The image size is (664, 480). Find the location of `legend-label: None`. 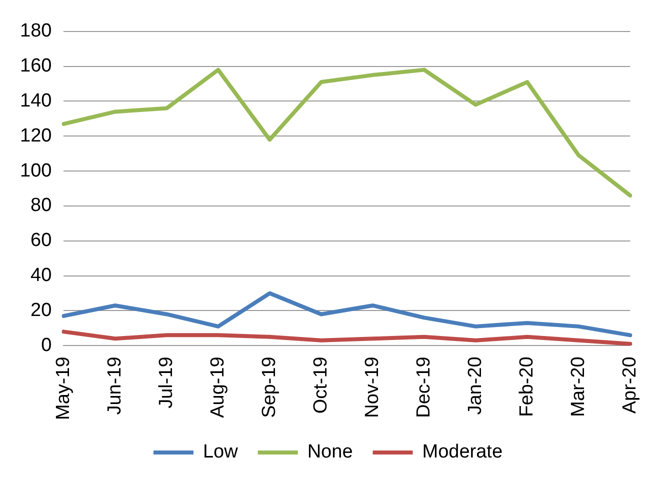

legend-label: None is located at coordinates (330, 452).